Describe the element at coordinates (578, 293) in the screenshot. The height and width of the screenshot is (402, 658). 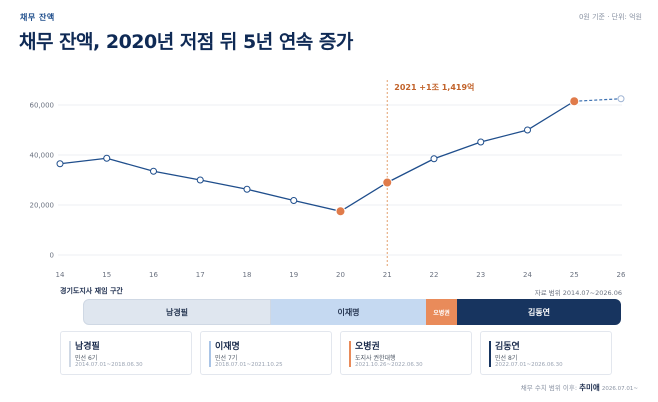
I see `data-range-note: 자료 범위 2014.07~2026.06` at that location.